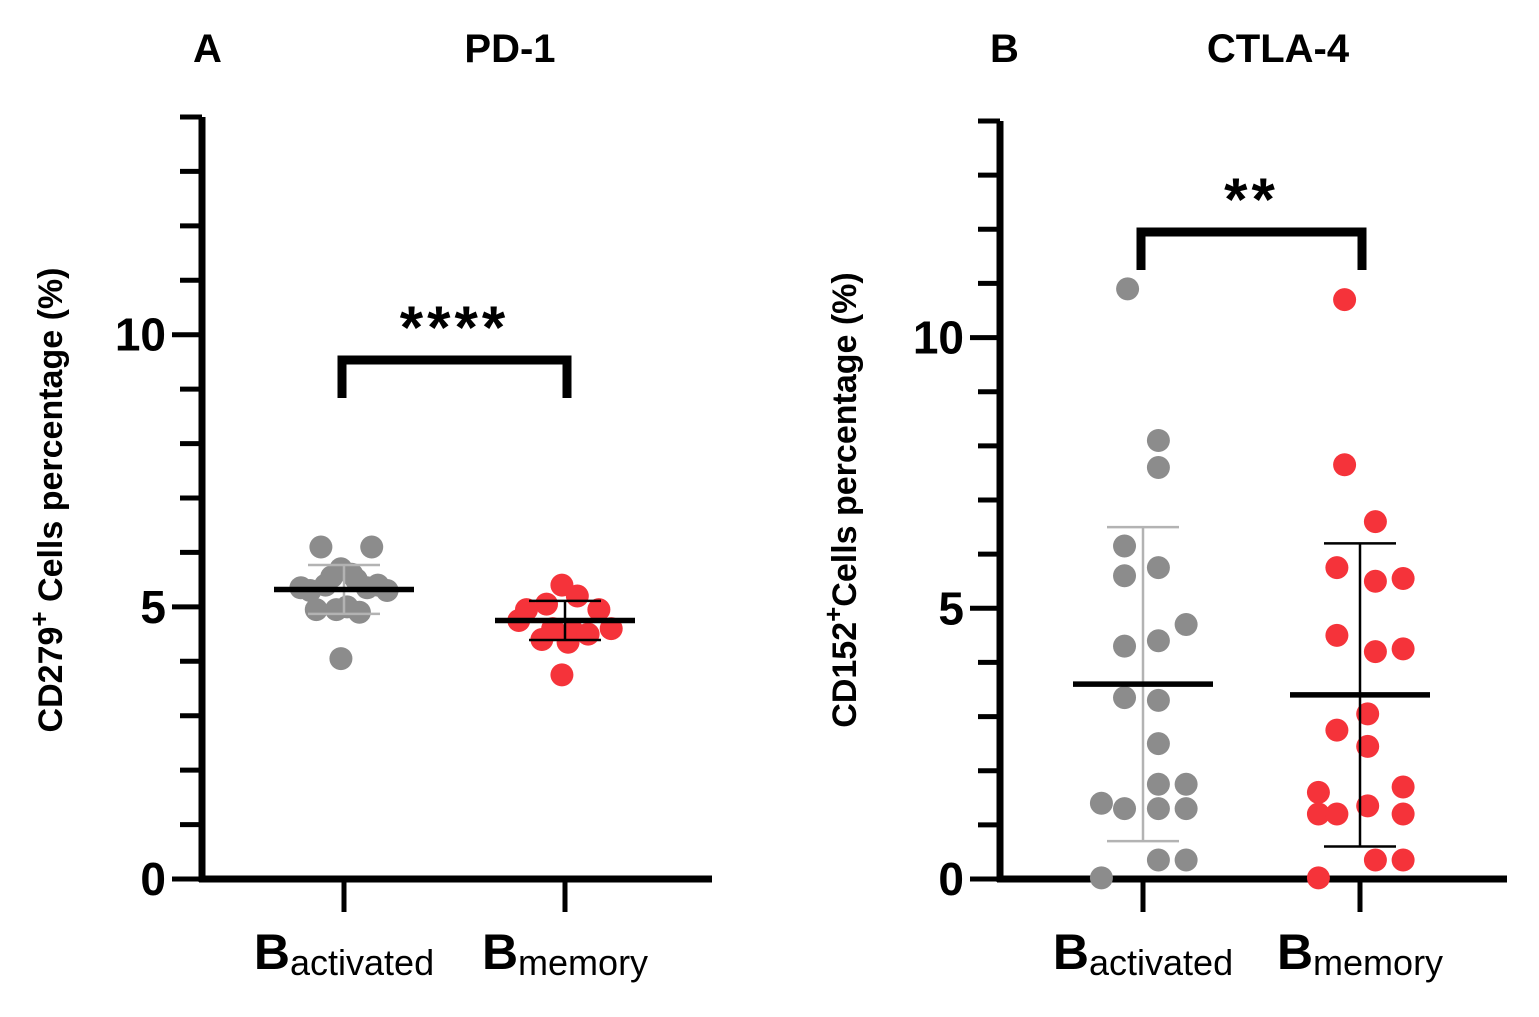 Image resolution: width=1539 pixels, height=1017 pixels. I want to click on significance-bracket: ****, so click(454, 346).